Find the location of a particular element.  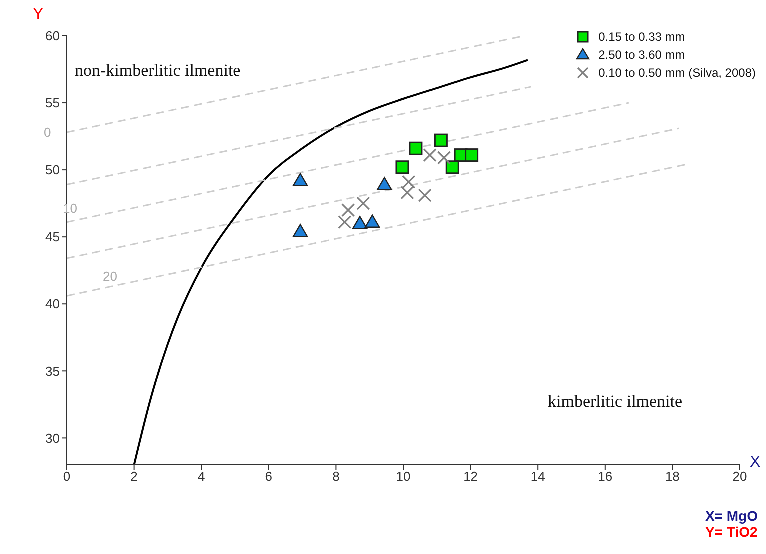

y-tick-label: 50 is located at coordinates (53, 170).